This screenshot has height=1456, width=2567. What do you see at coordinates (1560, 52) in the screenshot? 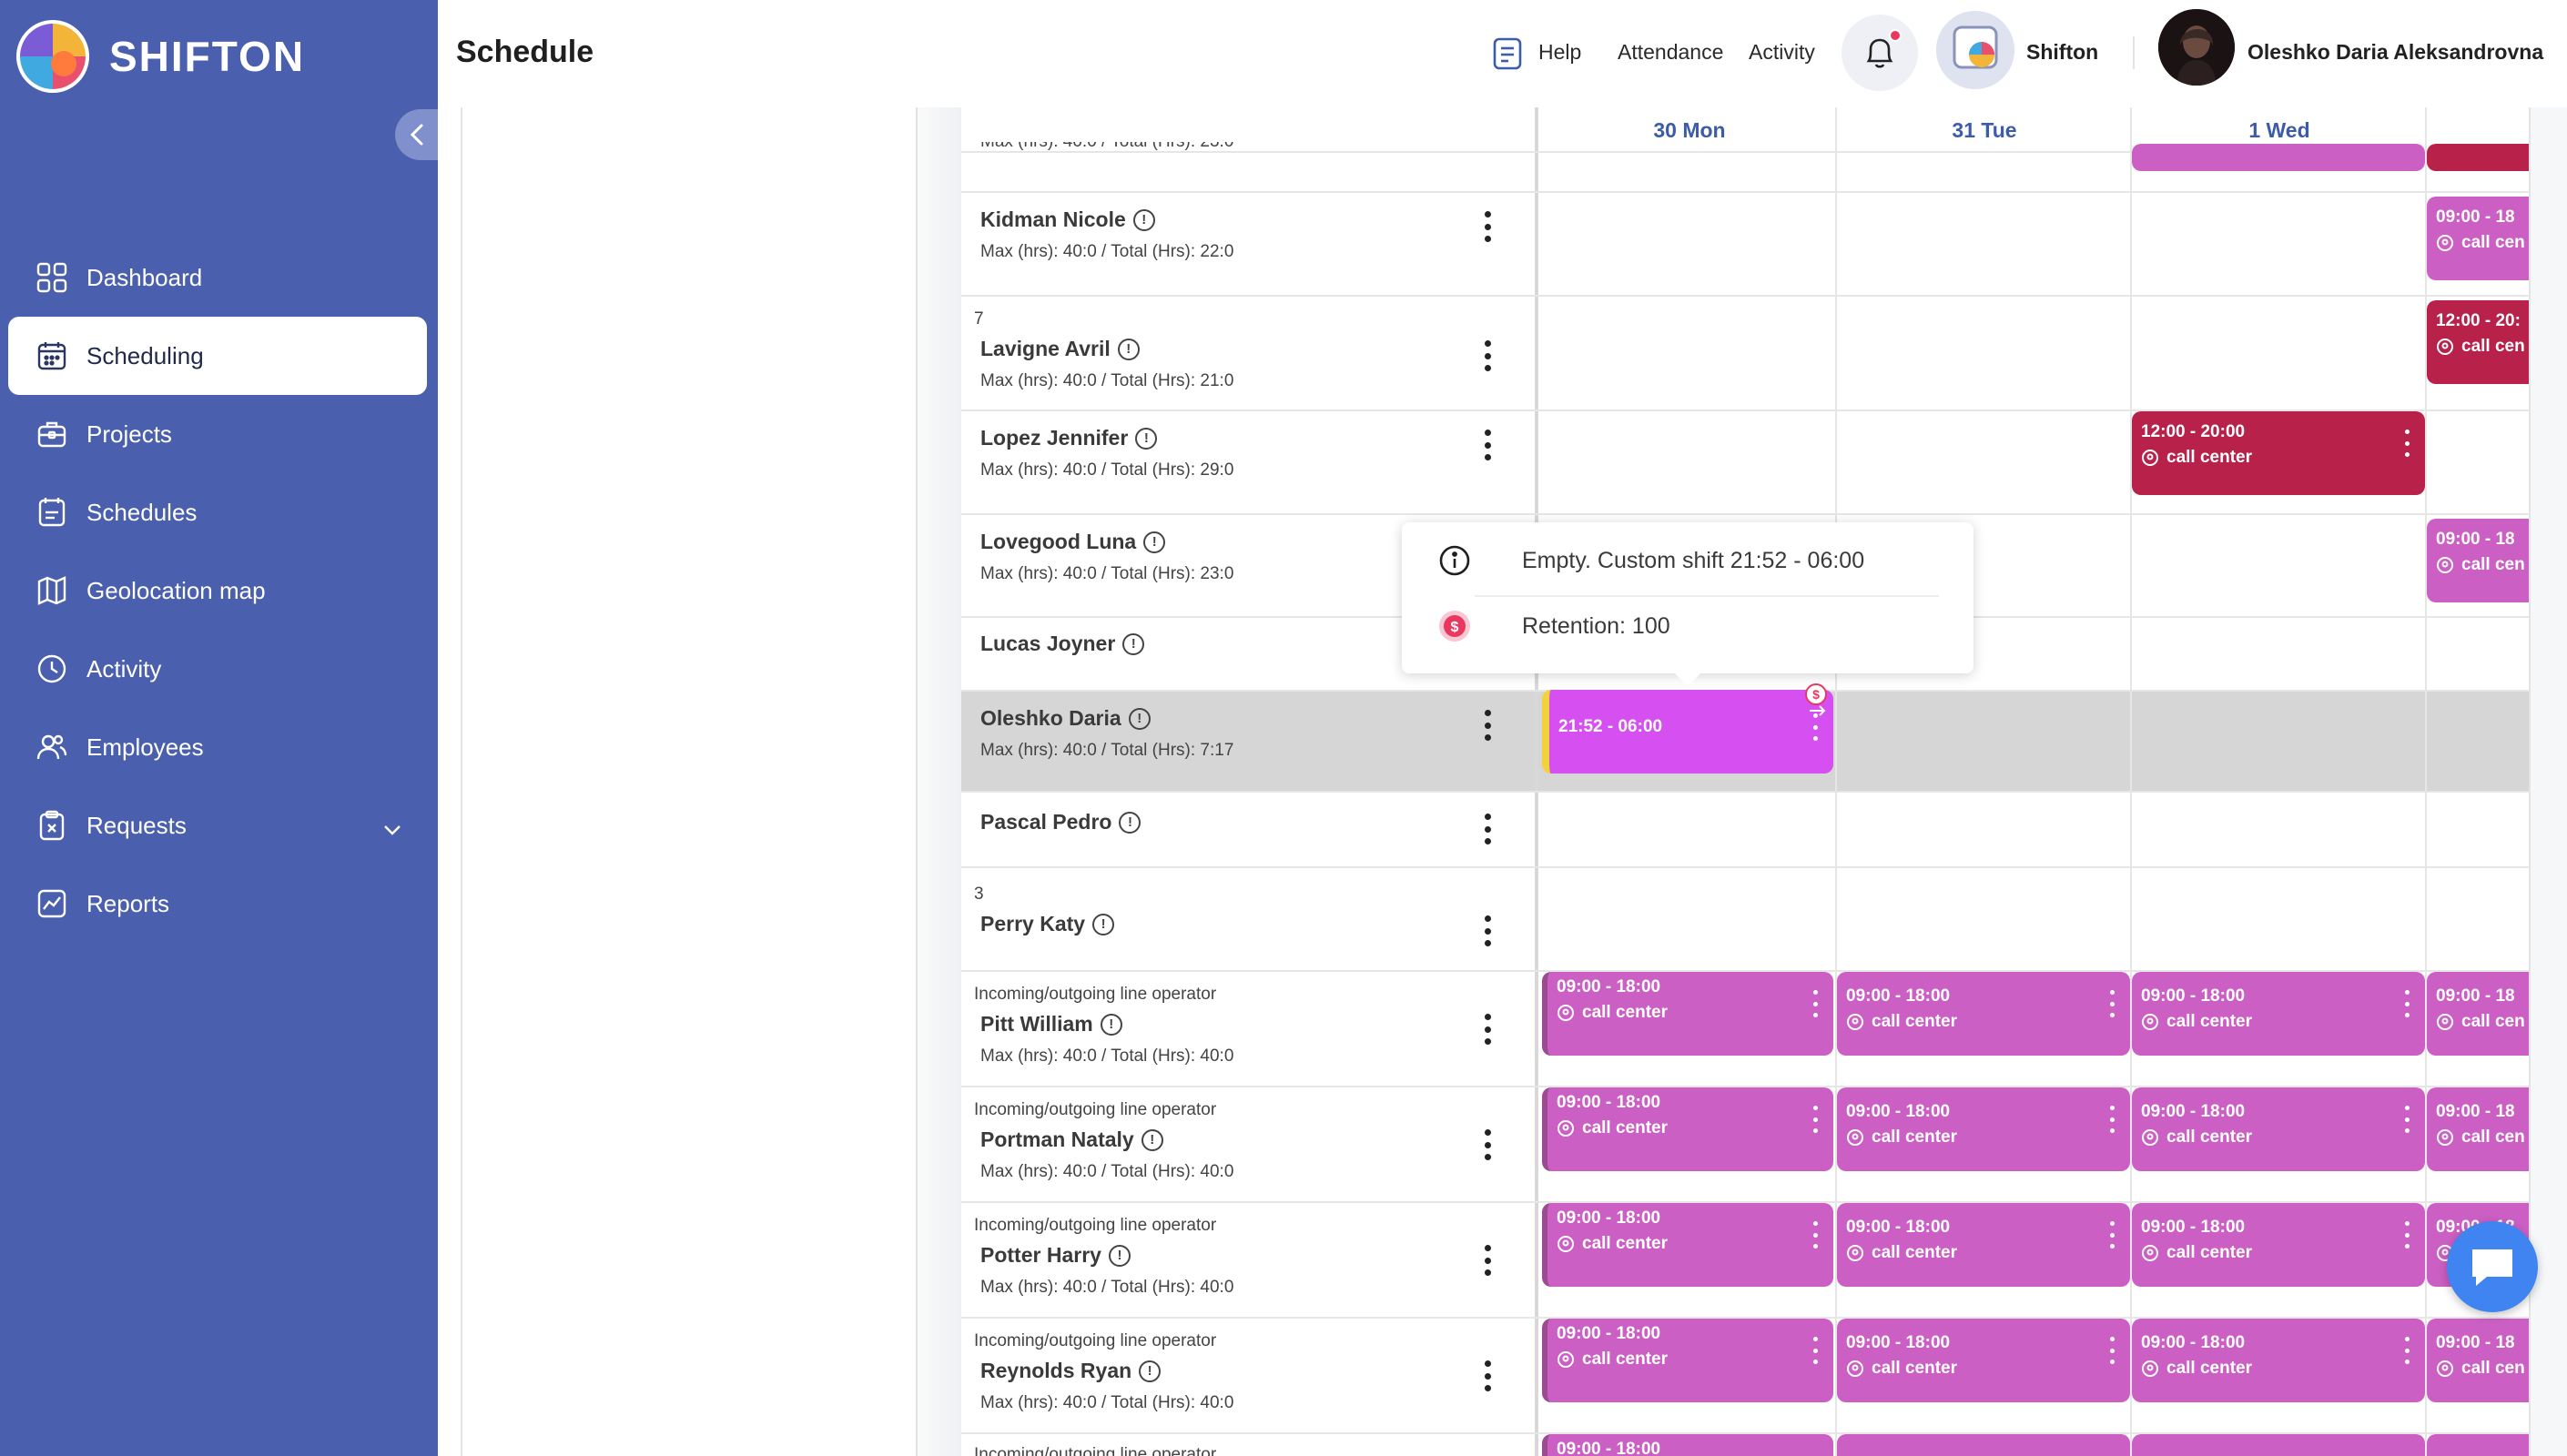
I see `help-link: Help` at bounding box center [1560, 52].